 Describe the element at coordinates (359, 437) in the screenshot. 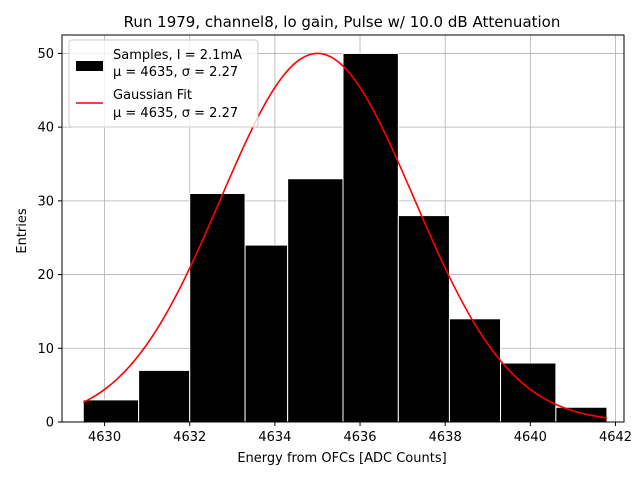

I see `x-tick-label: 4636` at that location.